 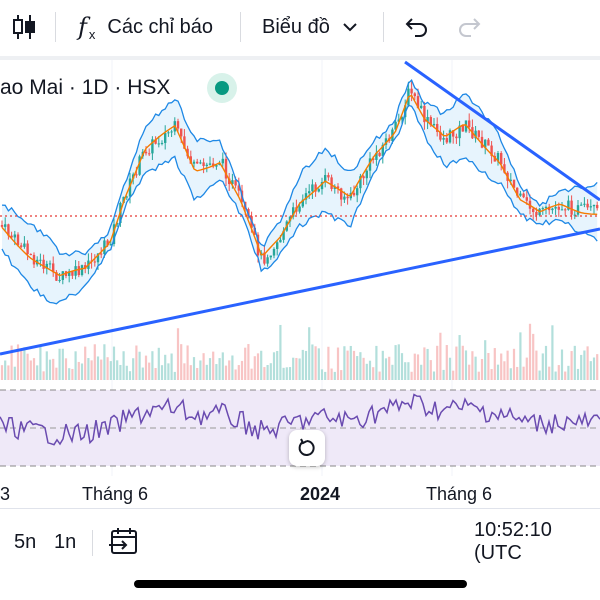 I want to click on candlestick-chart-icon, so click(x=24, y=27).